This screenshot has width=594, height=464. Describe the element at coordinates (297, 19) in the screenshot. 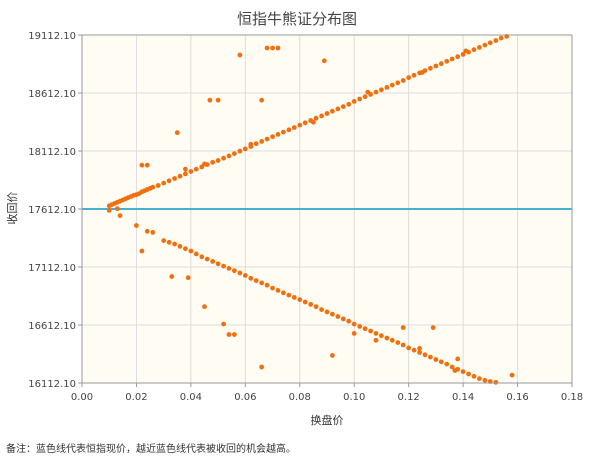

I see `chart-title: 恒指牛熊证分布图` at that location.